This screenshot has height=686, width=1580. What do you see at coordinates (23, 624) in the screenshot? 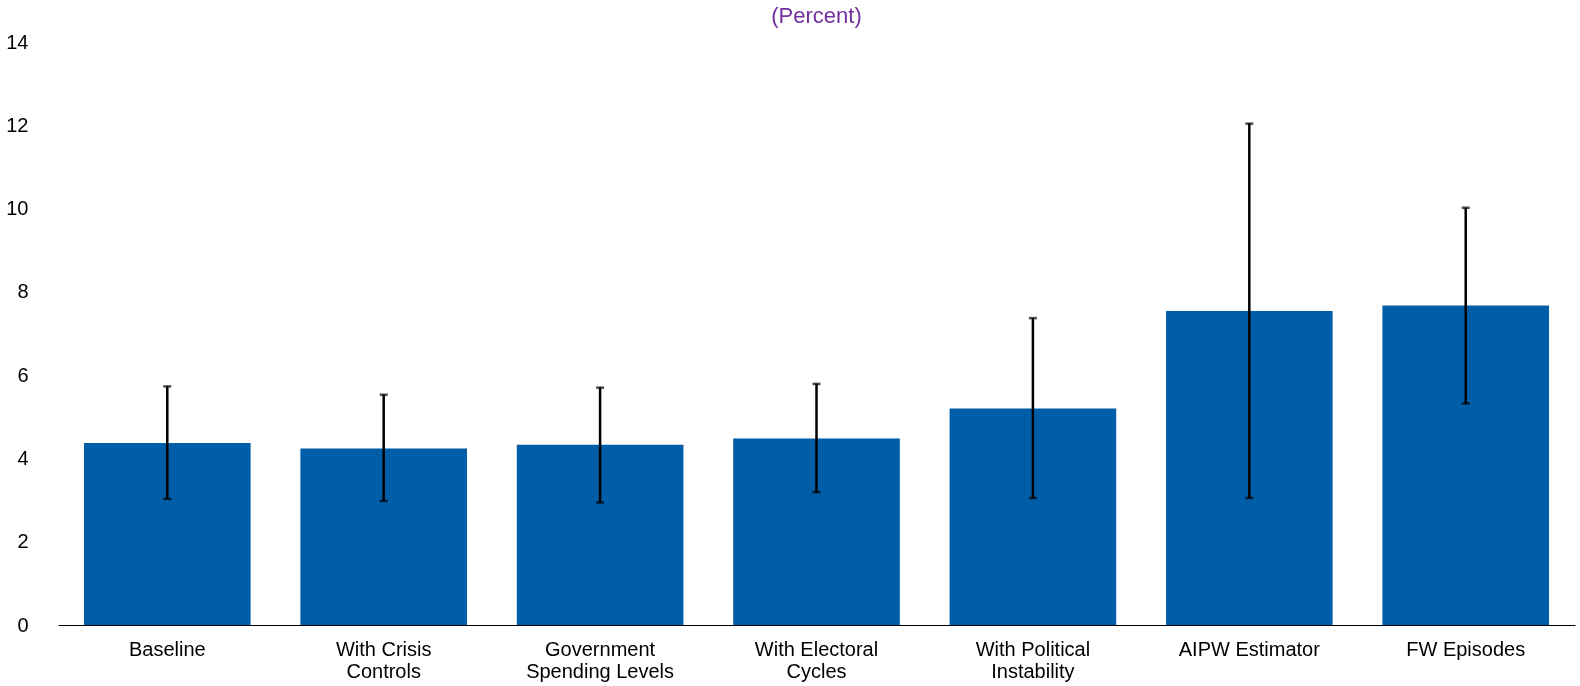
I see `y-tick-label: 0` at bounding box center [23, 624].